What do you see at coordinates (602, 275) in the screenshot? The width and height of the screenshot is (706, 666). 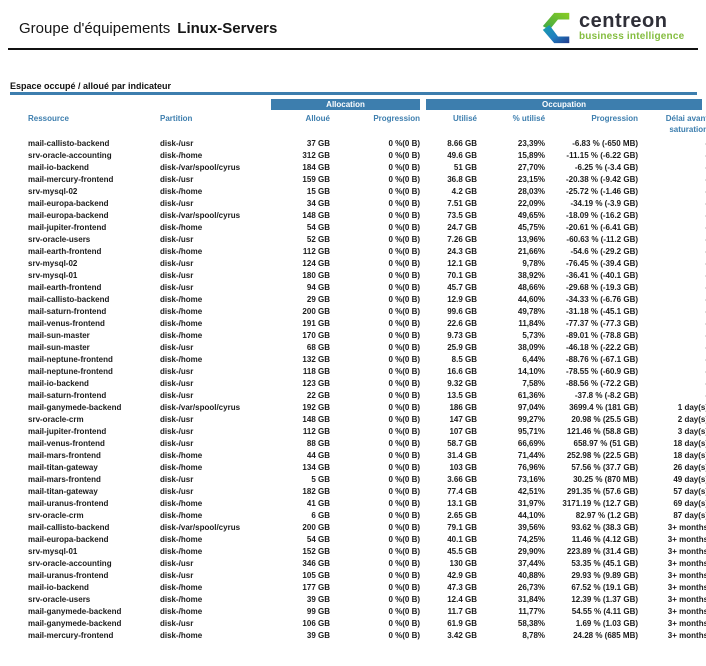 I see `cell-progression-occupation: -36.41 % (-40.1 GB)` at bounding box center [602, 275].